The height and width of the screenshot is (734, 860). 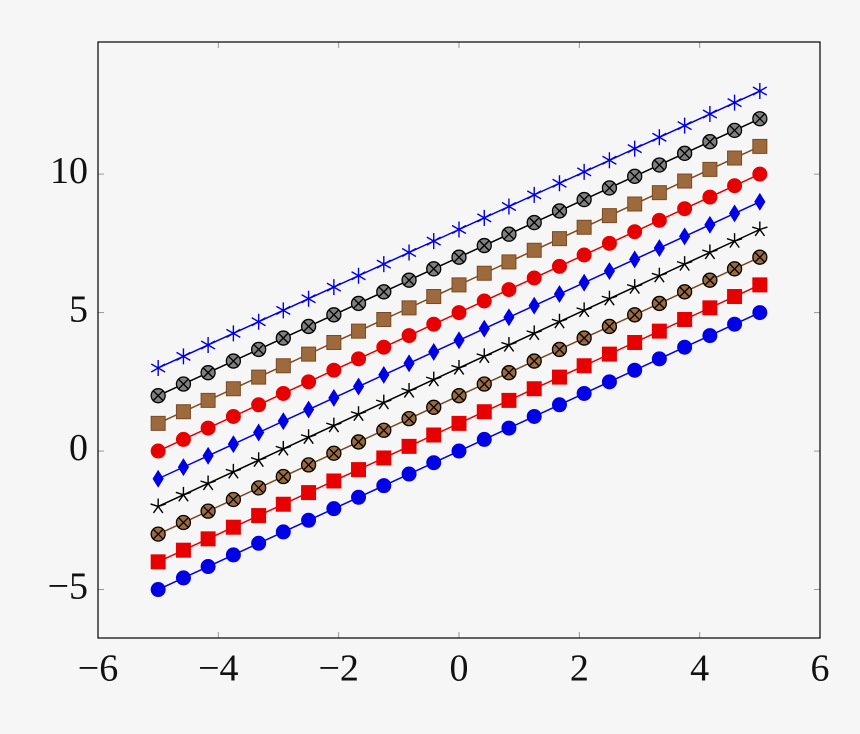 I want to click on x-tick-label: 6, so click(x=820, y=669).